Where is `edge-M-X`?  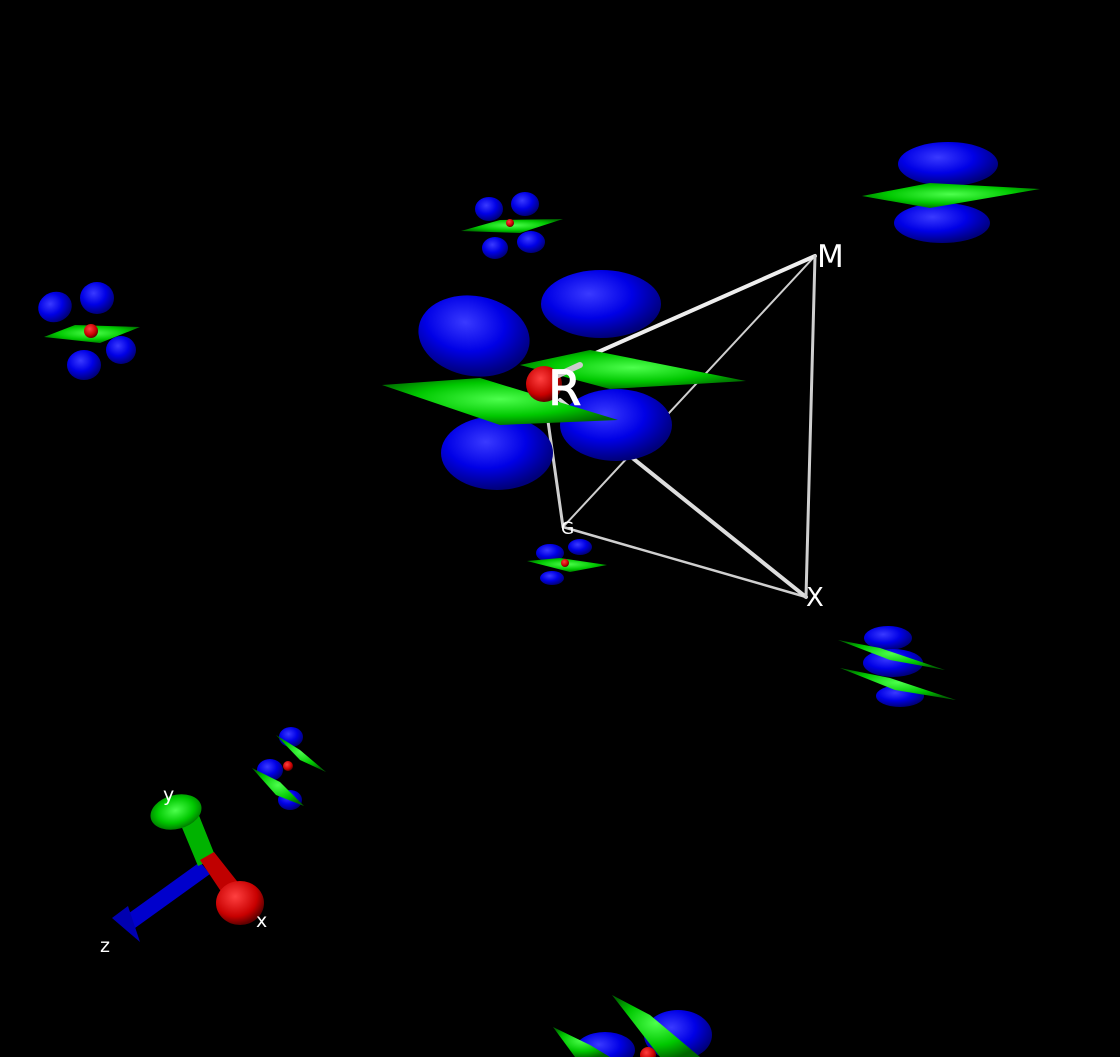
edge-M-X is located at coordinates (810, 426).